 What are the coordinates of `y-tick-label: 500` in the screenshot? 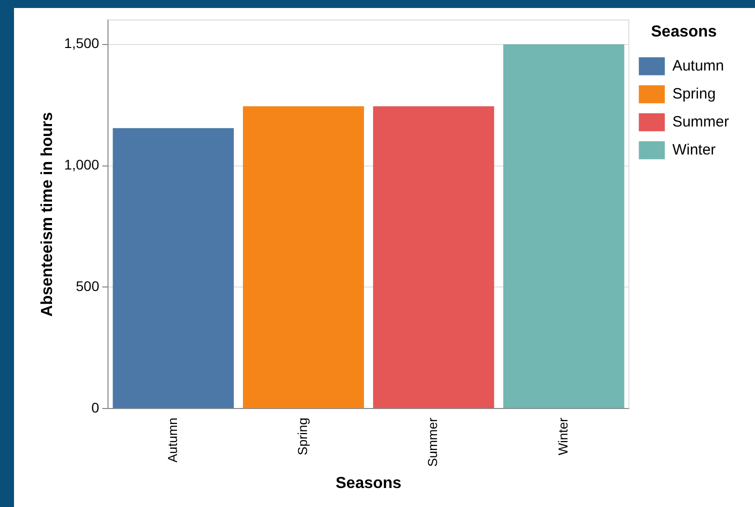 It's located at (88, 286).